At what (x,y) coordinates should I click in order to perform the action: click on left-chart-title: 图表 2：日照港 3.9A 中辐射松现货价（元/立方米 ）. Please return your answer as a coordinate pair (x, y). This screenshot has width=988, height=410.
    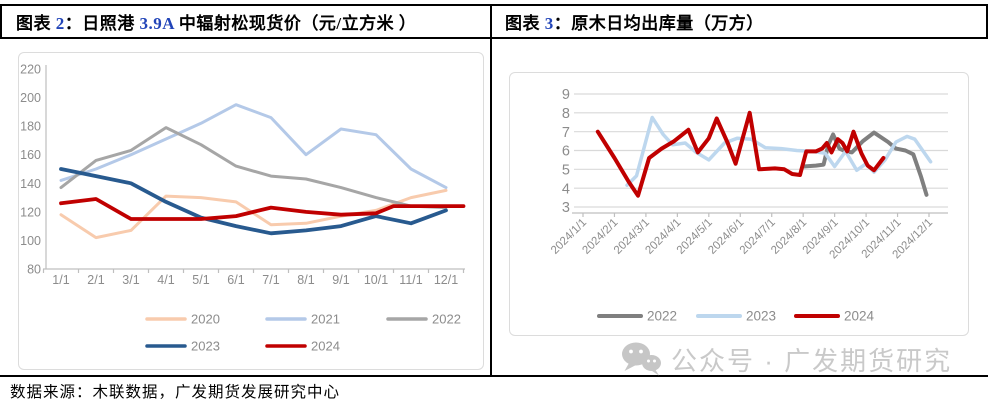
    Looking at the image, I should click on (216, 23).